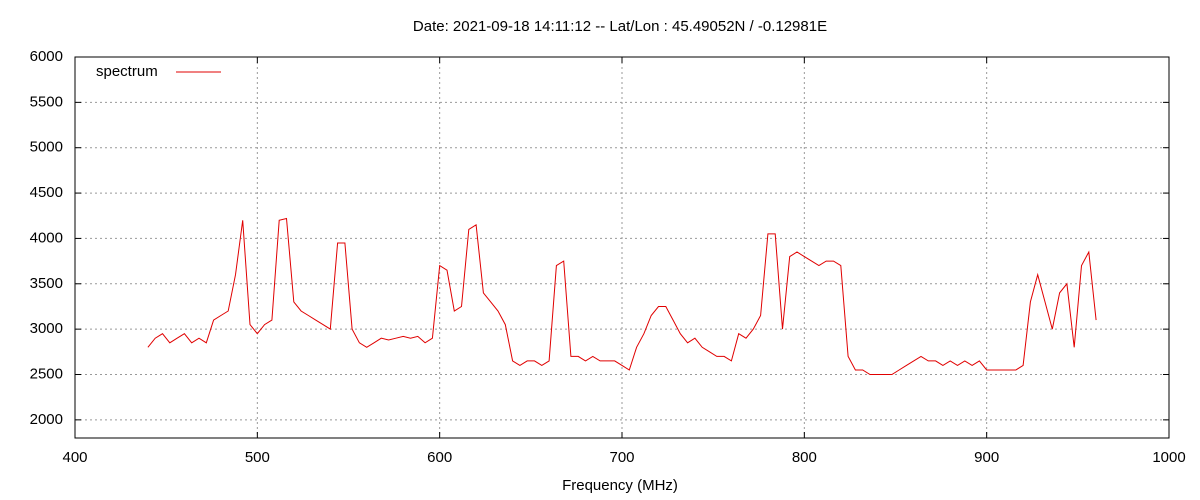 The image size is (1200, 500). Describe the element at coordinates (46, 192) in the screenshot. I see `y-tick-label: 4500` at that location.